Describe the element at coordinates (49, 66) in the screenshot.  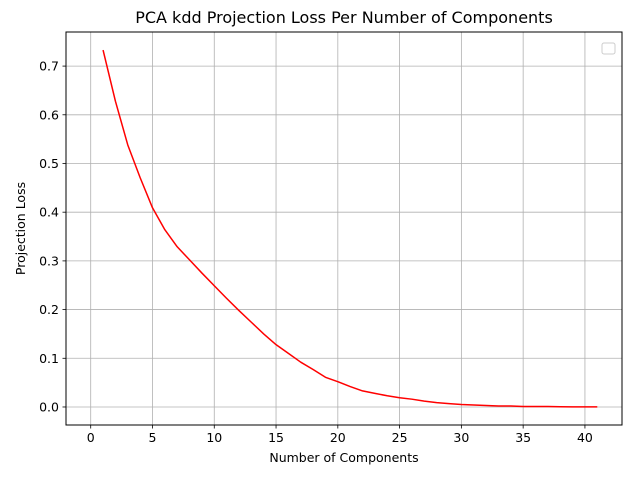
I see `y-tick-label: 0.7` at that location.